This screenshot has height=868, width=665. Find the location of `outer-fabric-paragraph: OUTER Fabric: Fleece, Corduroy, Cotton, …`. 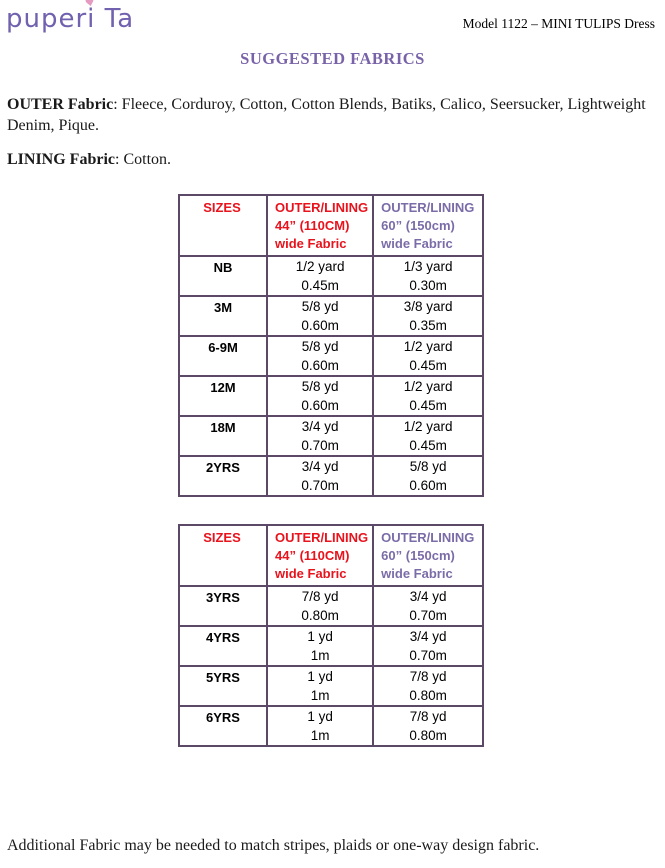

outer-fabric-paragraph: OUTER Fabric: Fleece, Corduroy, Cotton, … is located at coordinates (329, 115).